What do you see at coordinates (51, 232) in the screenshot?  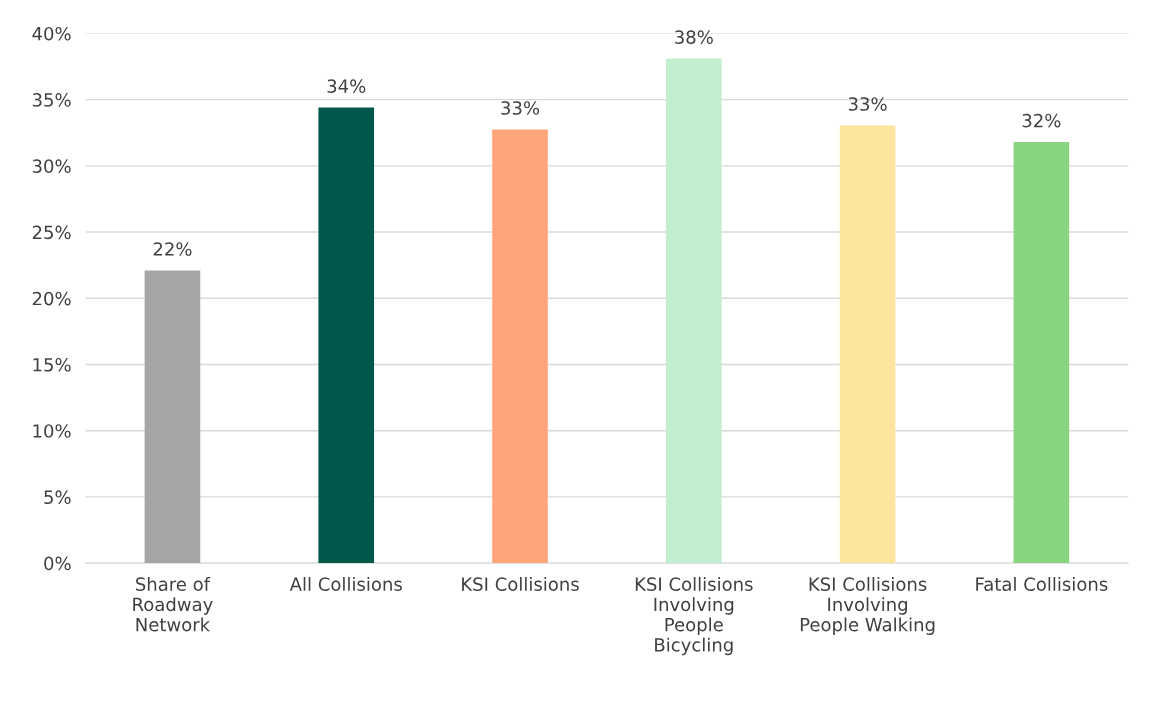 I see `y-tick-label: 25%` at bounding box center [51, 232].